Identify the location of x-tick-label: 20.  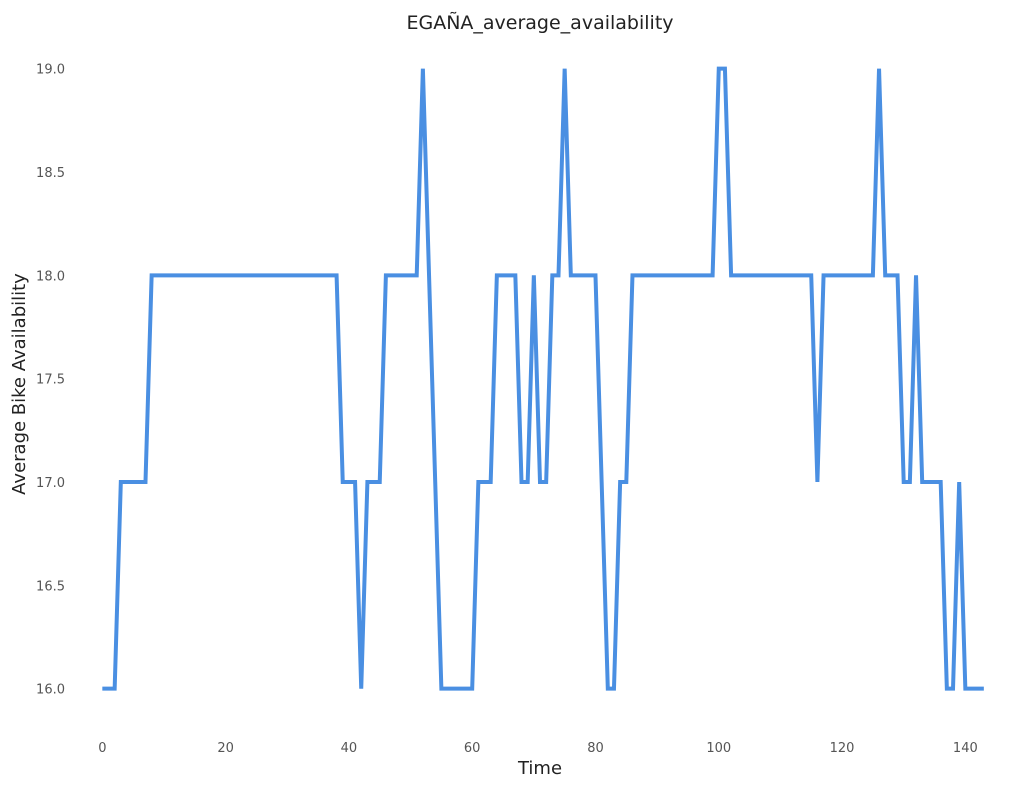
(225, 748).